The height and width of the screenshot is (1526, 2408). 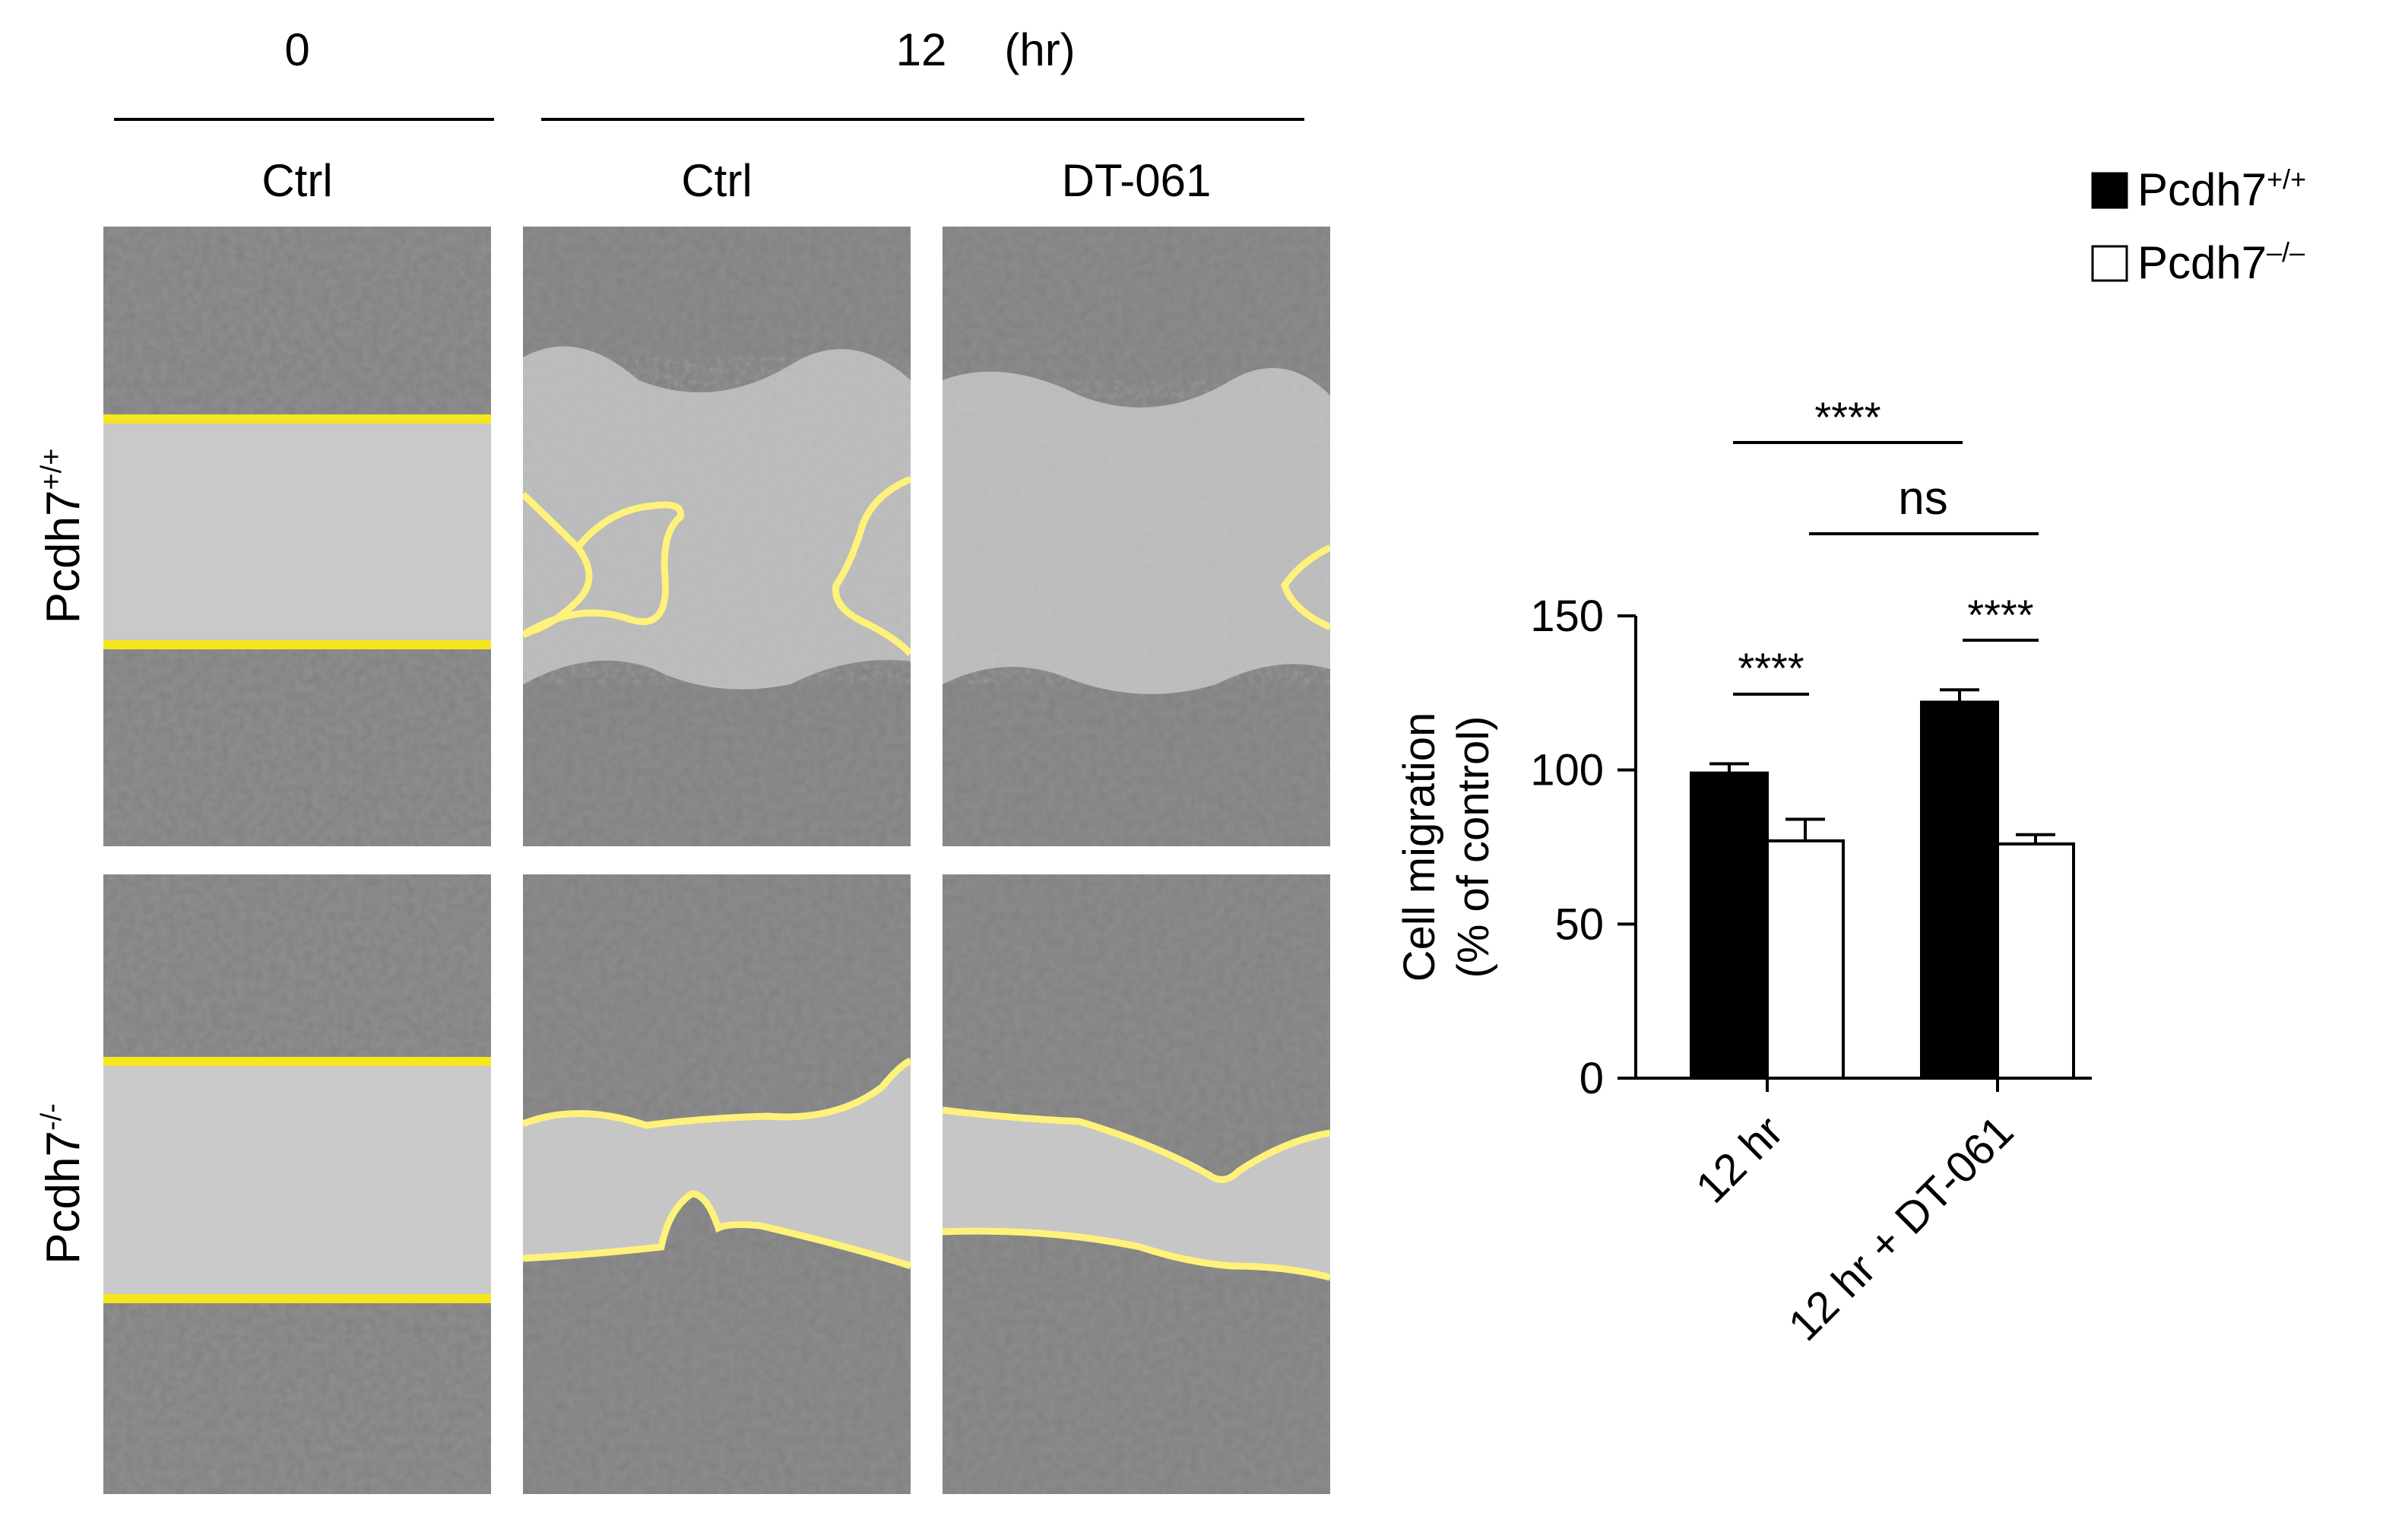 I want to click on bar-wt-12hr-dt061, so click(x=1959, y=890).